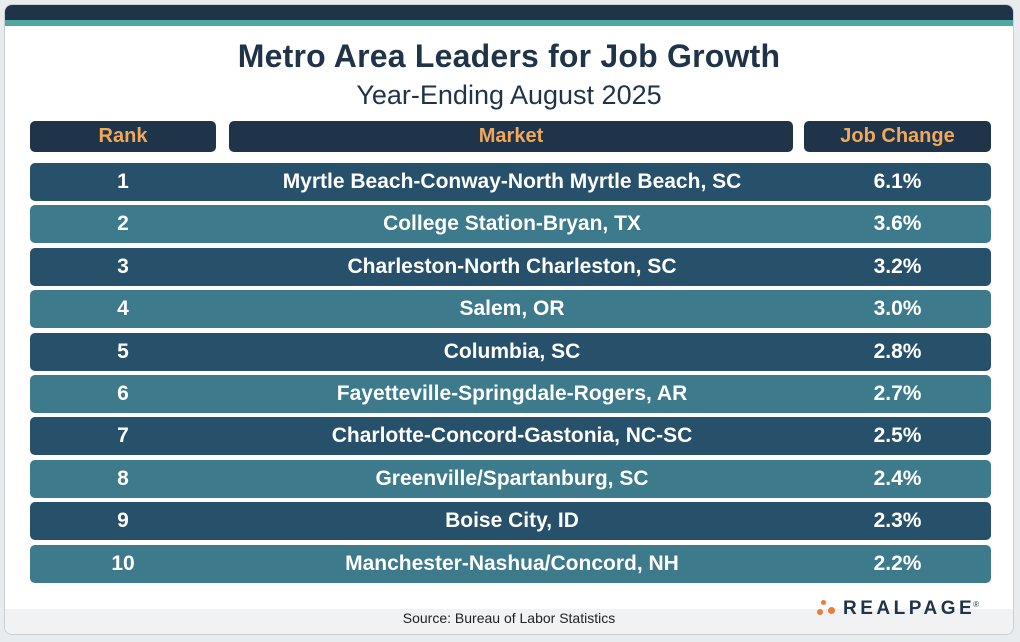 This screenshot has height=642, width=1020. I want to click on rank-cell: 3, so click(123, 266).